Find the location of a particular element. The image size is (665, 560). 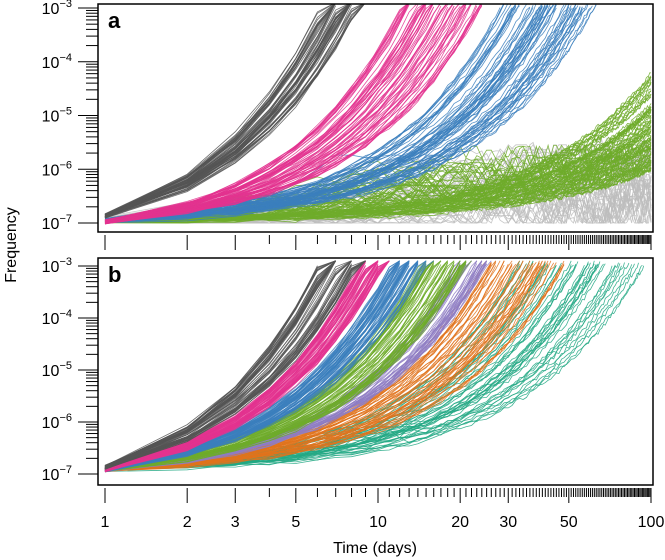

y-axis-label: Frequency is located at coordinates (11, 245).